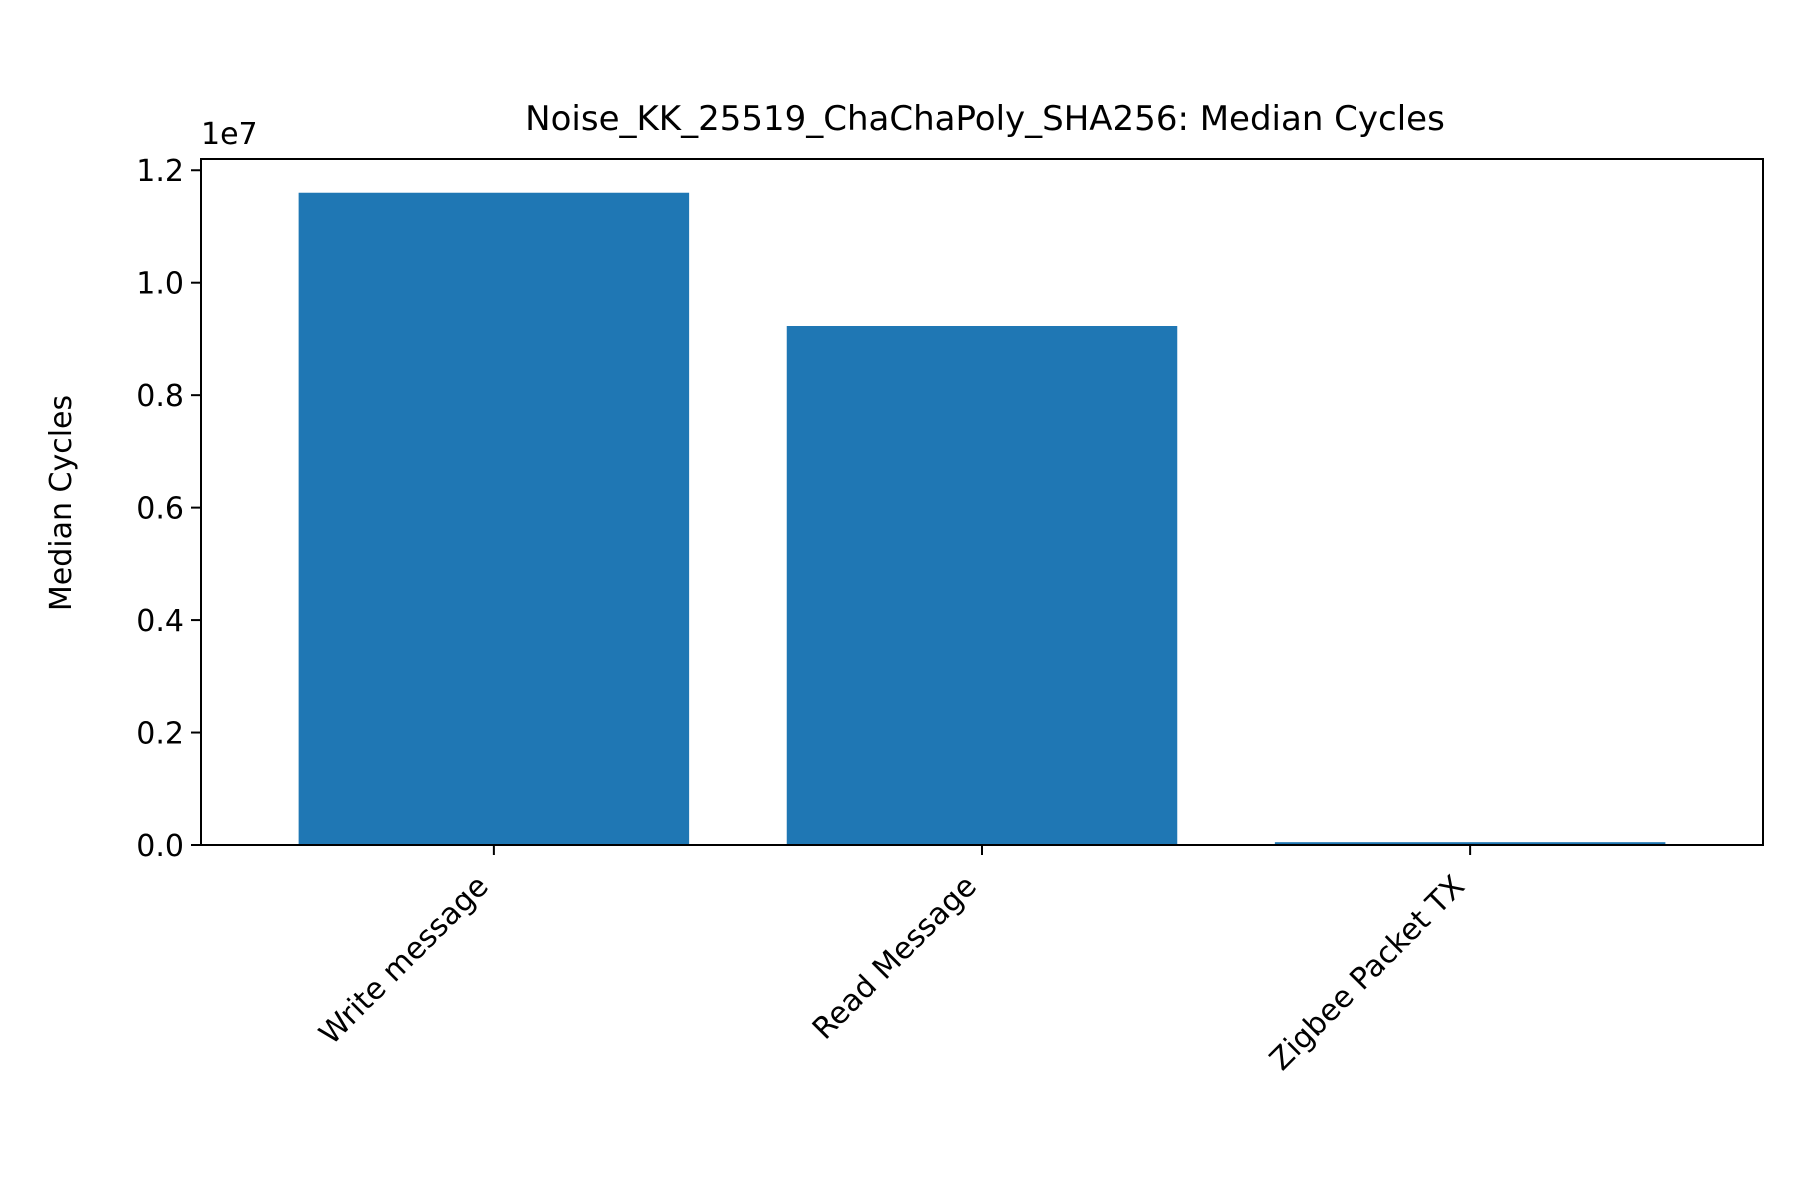  I want to click on y-tick-label: 0.2, so click(160, 734).